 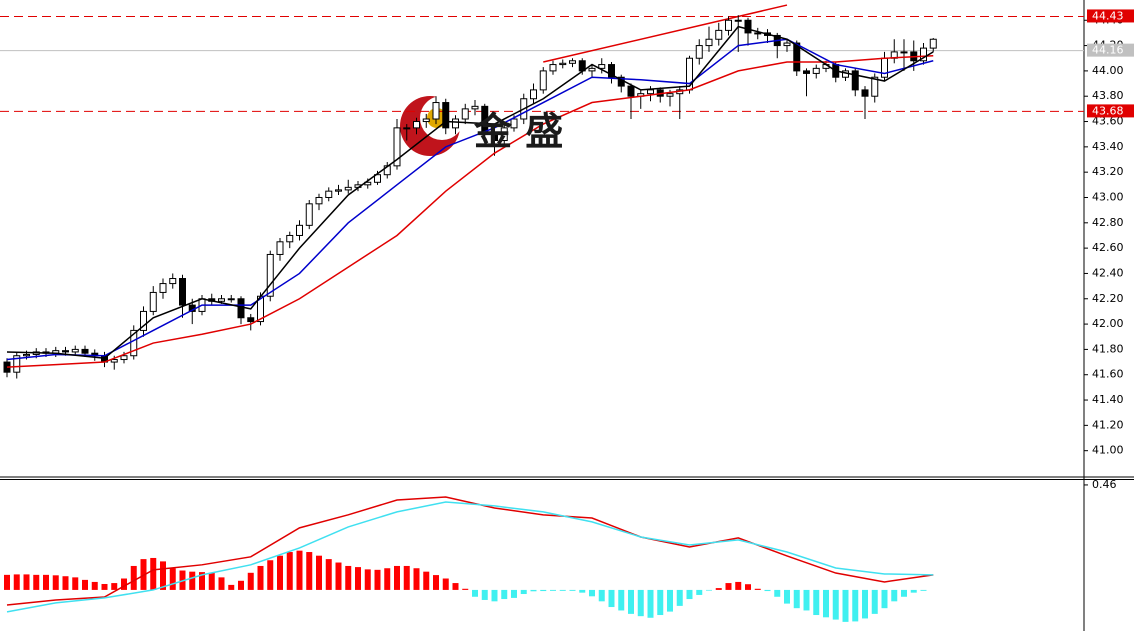 I want to click on y-tick-label: 43.20, so click(x=1108, y=171).